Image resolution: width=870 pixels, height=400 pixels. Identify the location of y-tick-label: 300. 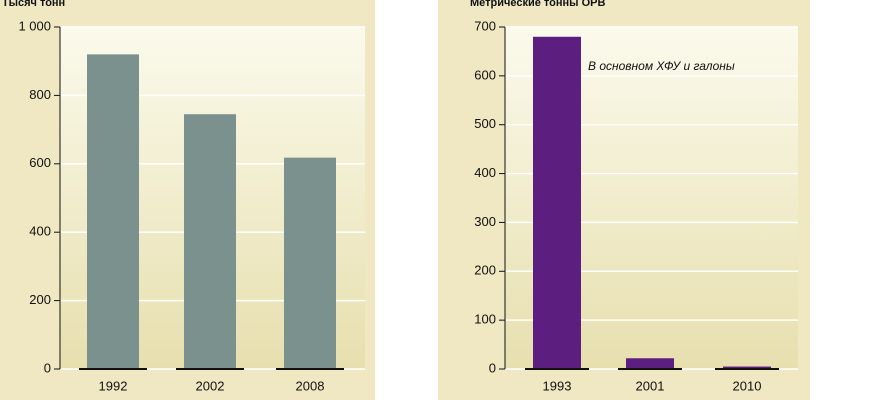
(485, 221).